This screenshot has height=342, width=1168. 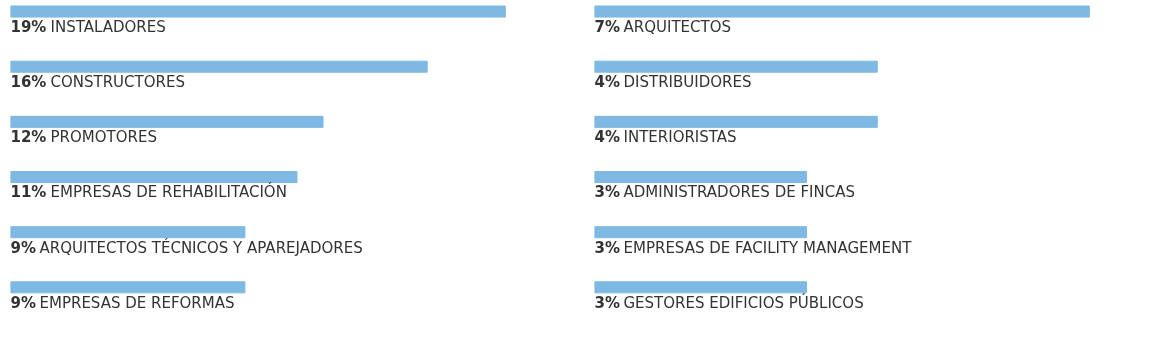 I want to click on y-tick-label: INTERIORISTAS, so click(x=680, y=137).